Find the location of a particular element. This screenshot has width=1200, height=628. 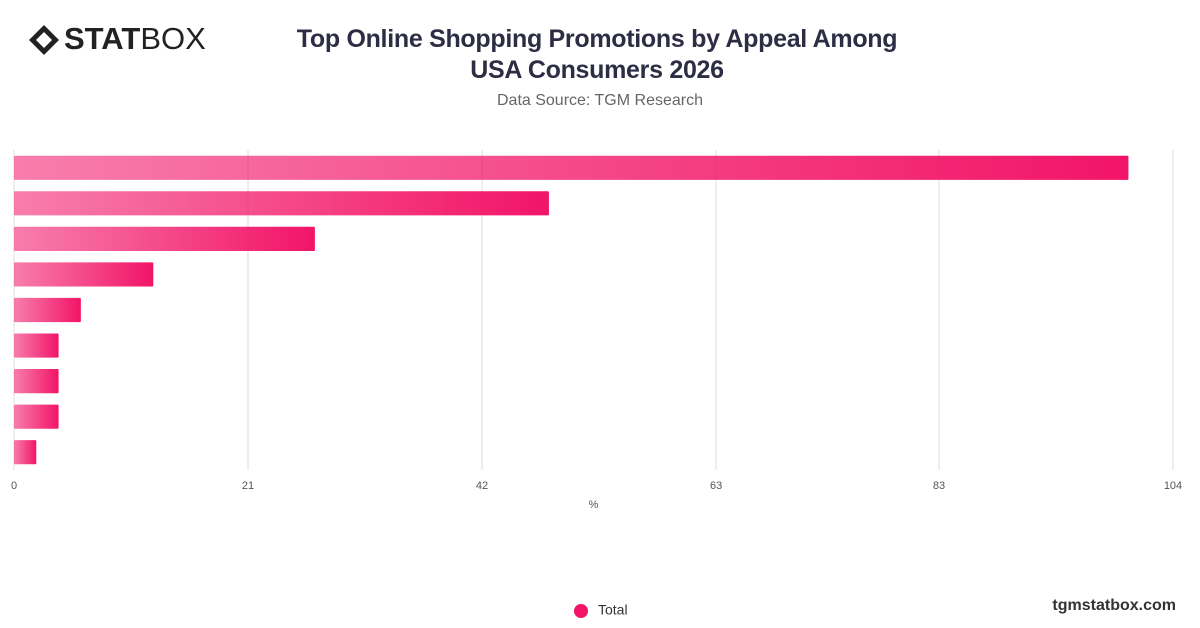

x-tick-label: 83 is located at coordinates (939, 486).